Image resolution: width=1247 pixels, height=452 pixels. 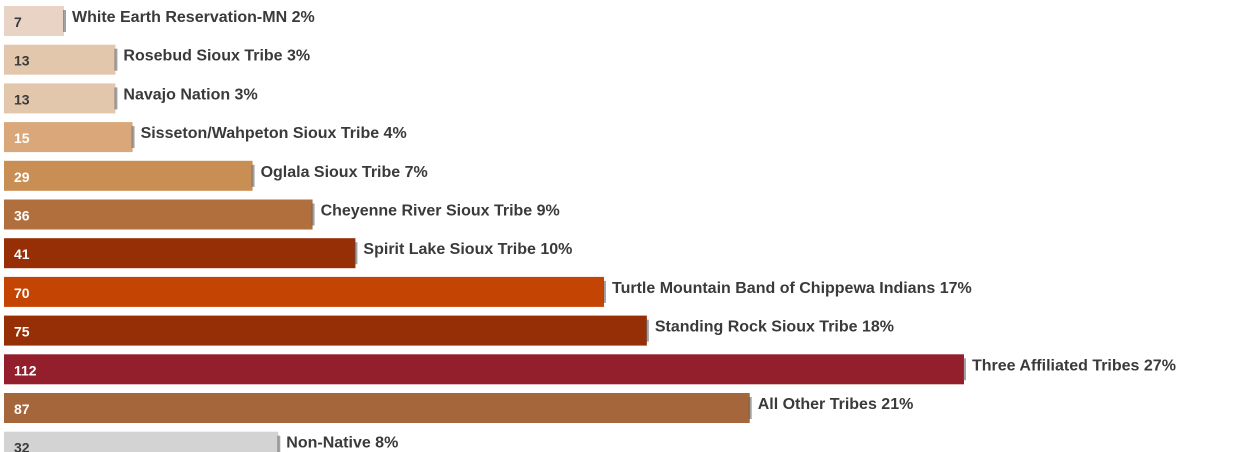 I want to click on category-label-5: Cheyenne River Sioux Tribe 9%, so click(x=440, y=211).